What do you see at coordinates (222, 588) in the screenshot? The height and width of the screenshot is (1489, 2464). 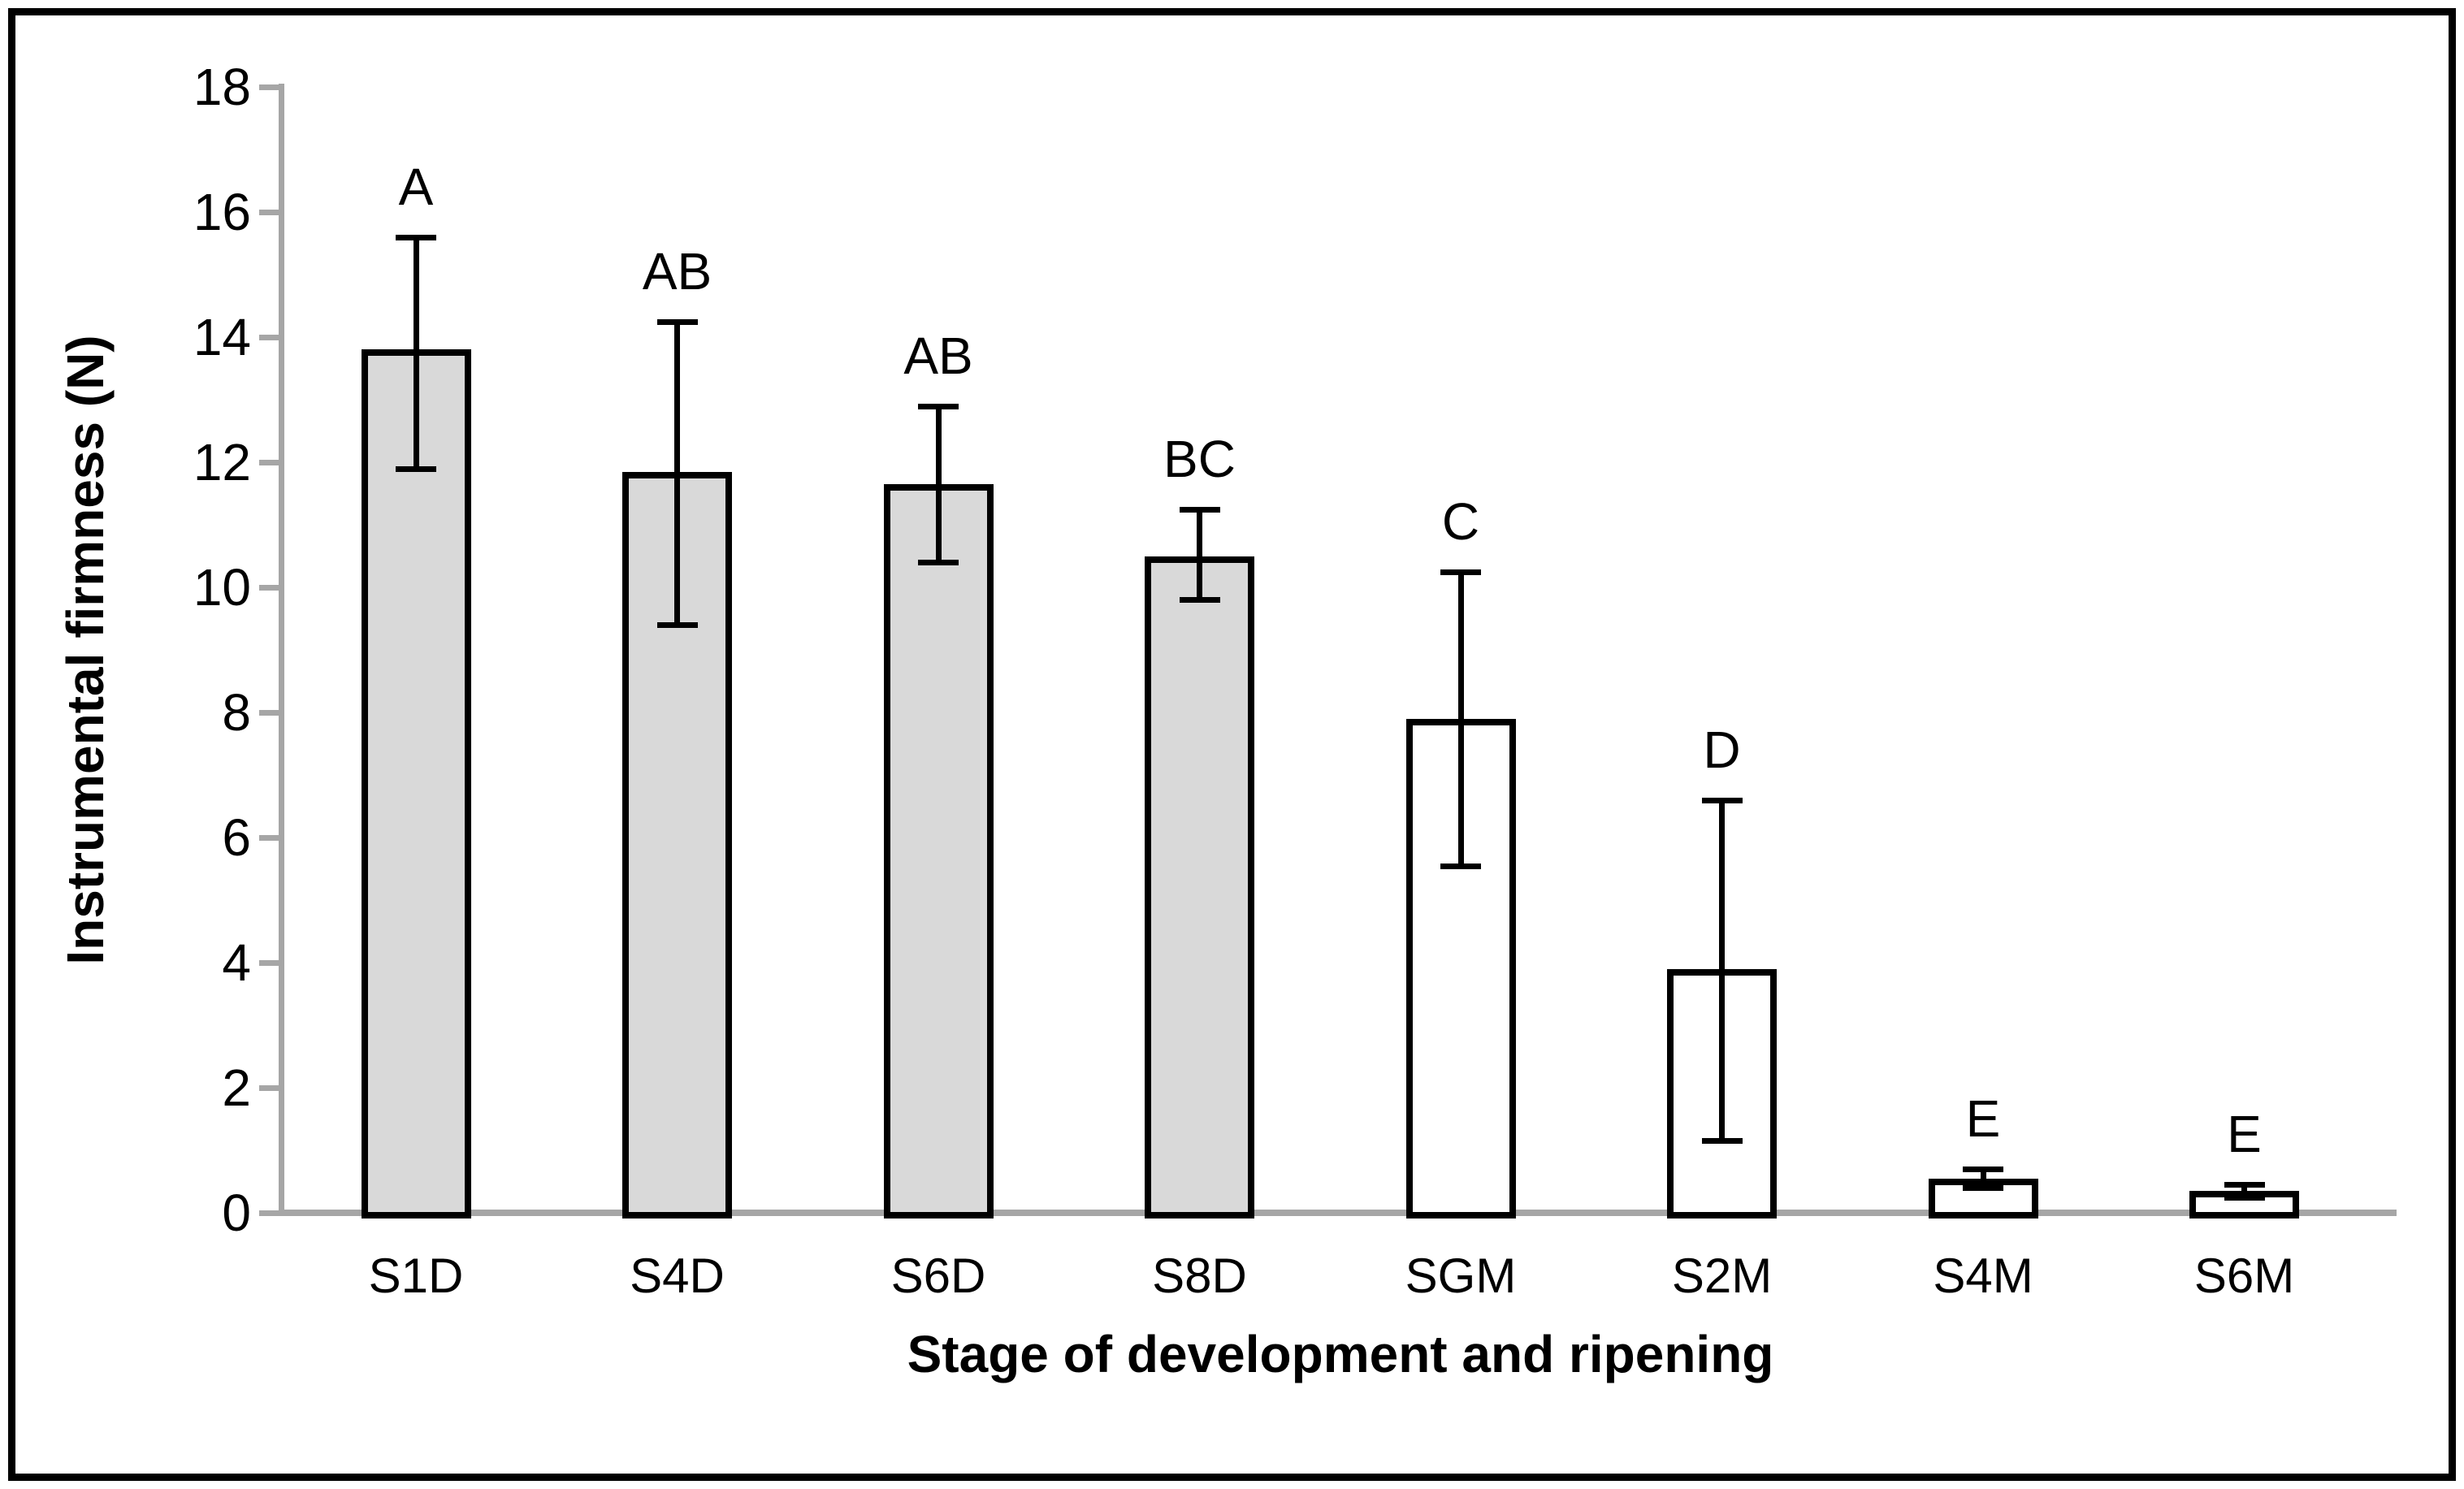 I see `y-tick-label: 10` at bounding box center [222, 588].